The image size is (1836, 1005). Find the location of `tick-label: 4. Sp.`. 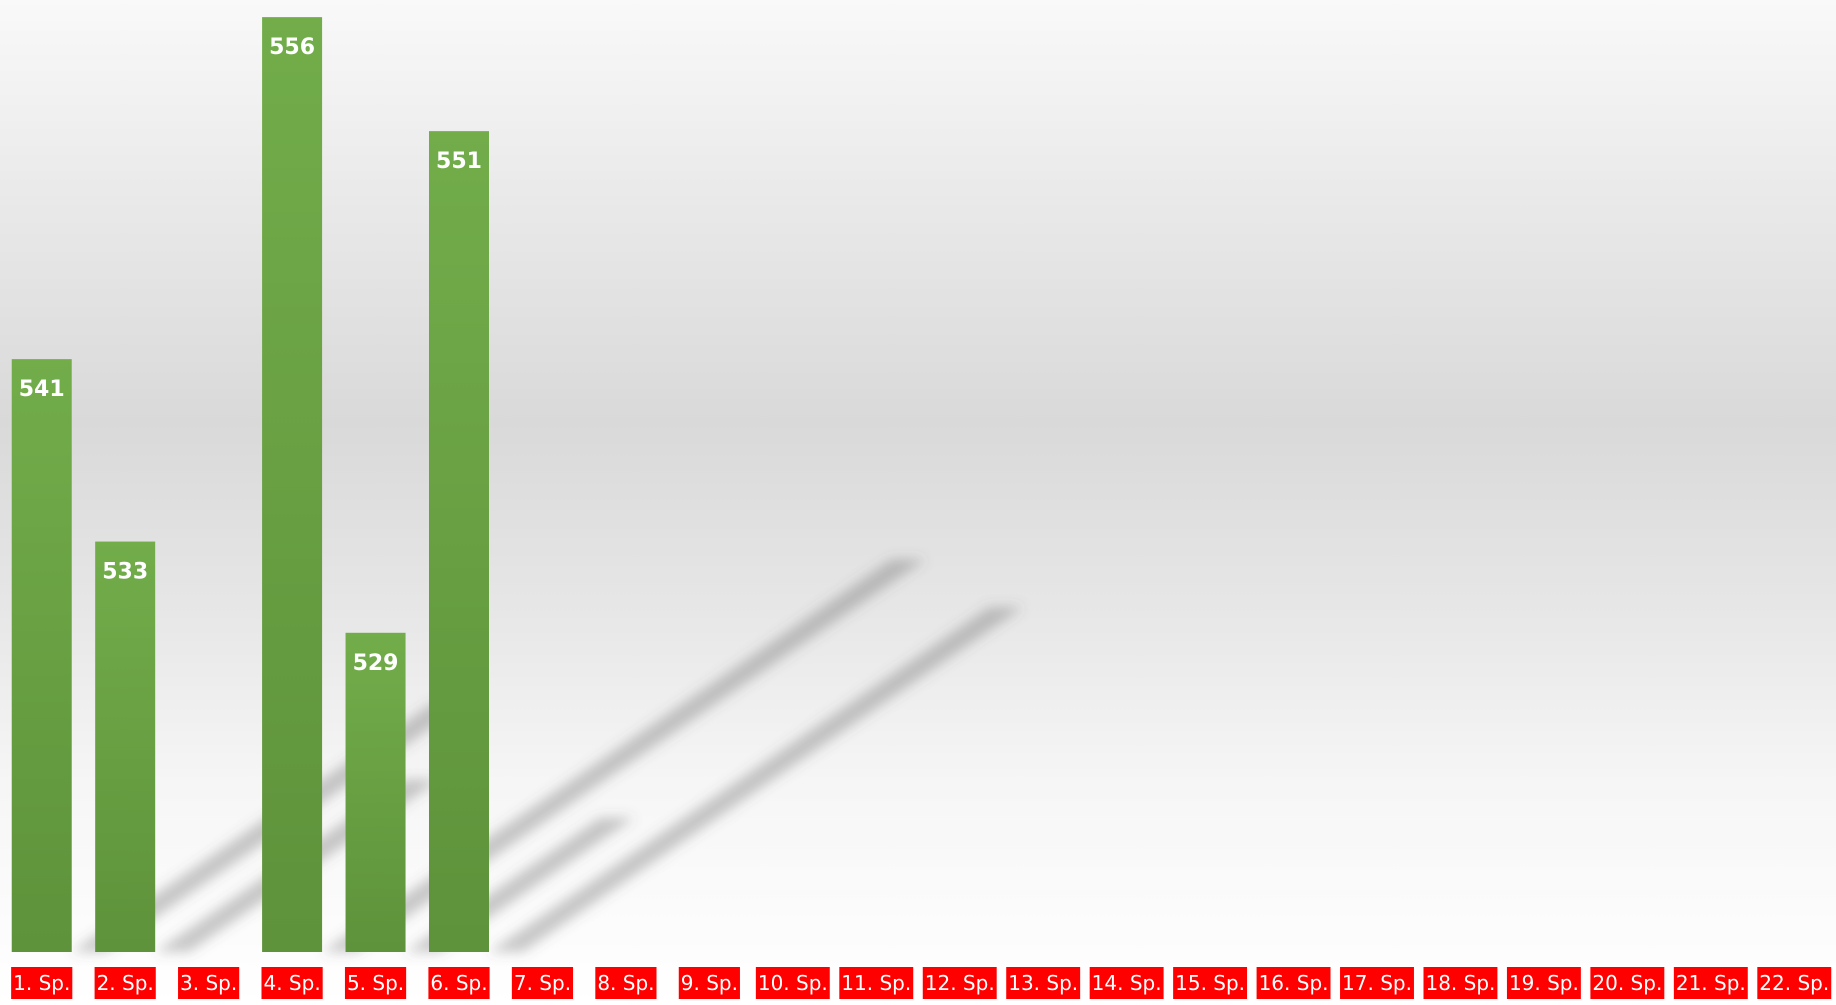

tick-label: 4. Sp. is located at coordinates (292, 983).